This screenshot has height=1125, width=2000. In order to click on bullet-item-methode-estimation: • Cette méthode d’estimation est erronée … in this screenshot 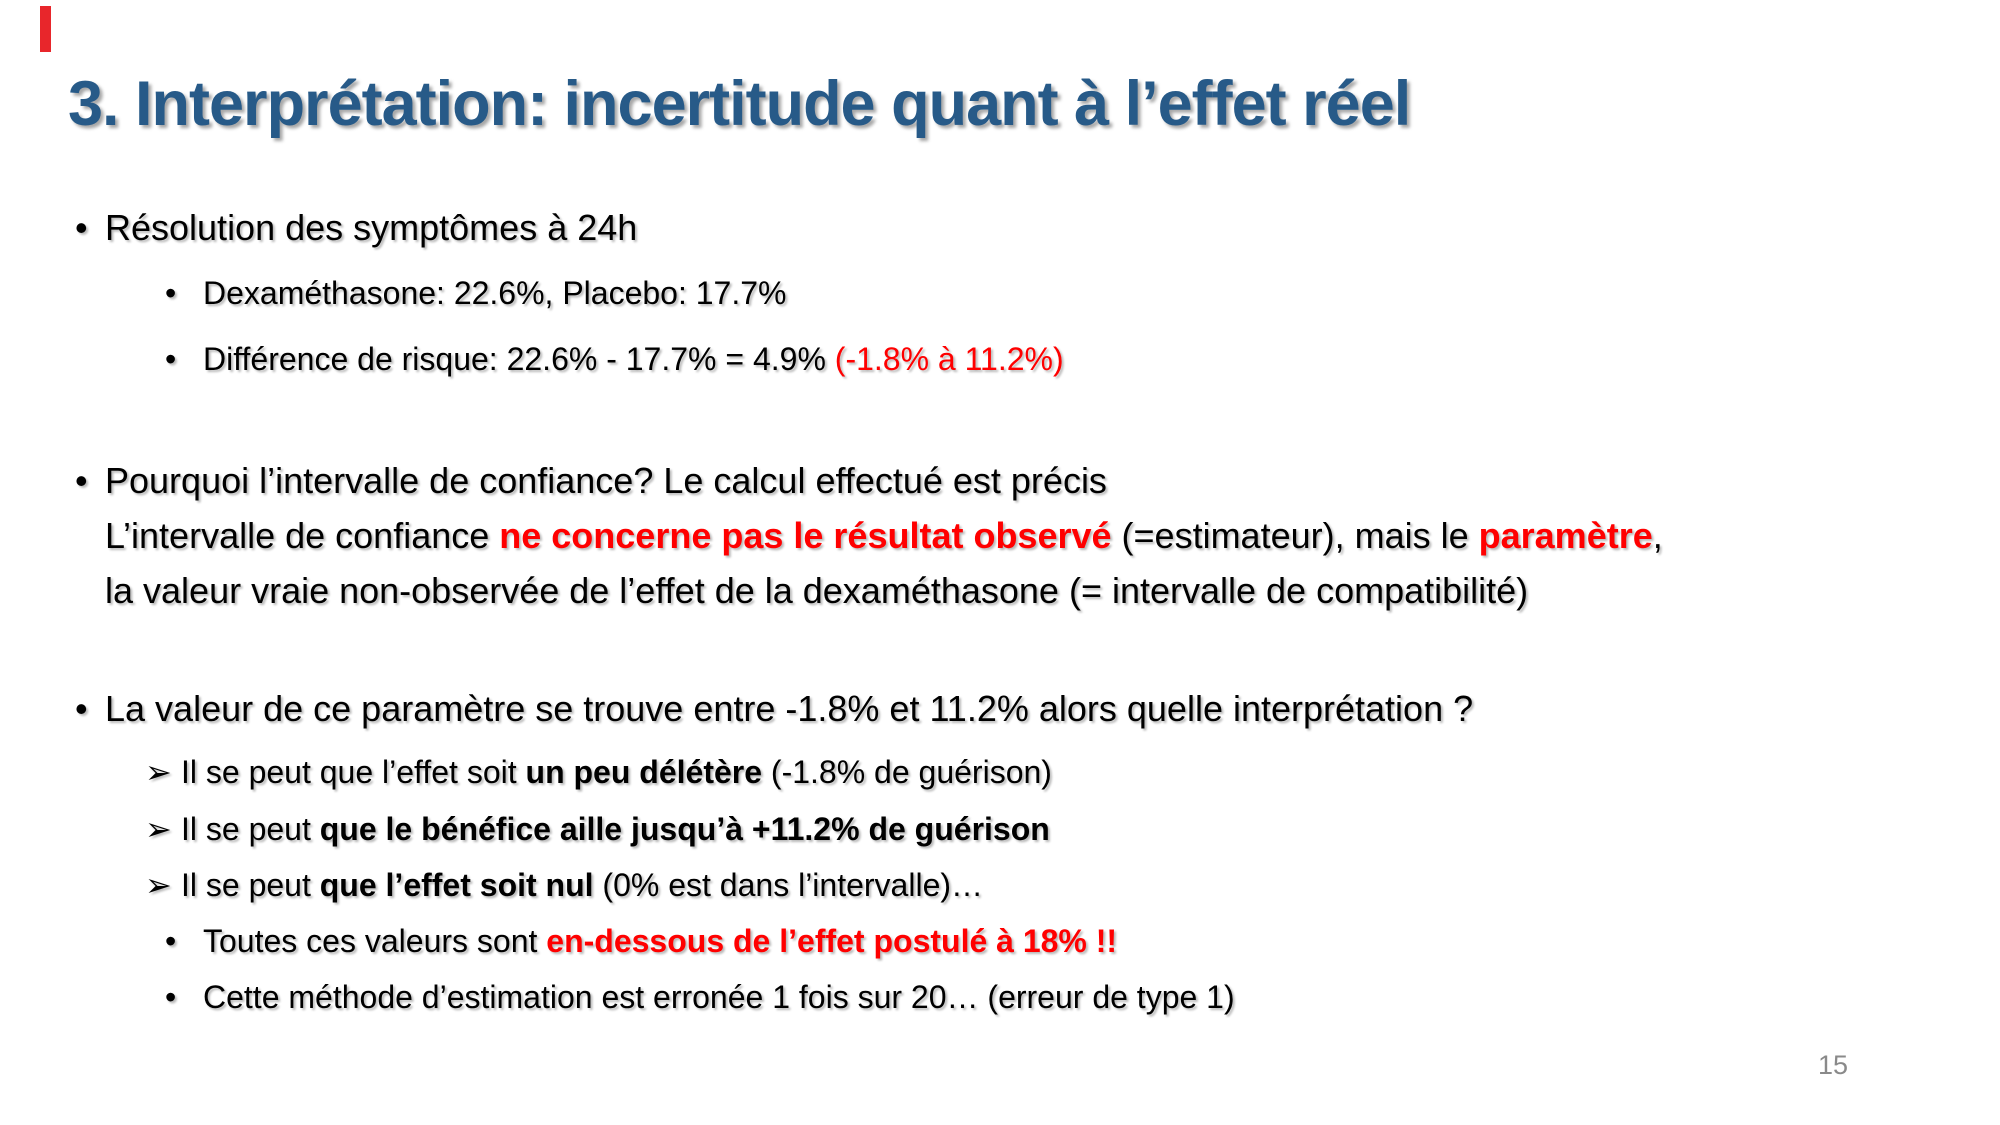, I will do `click(700, 997)`.